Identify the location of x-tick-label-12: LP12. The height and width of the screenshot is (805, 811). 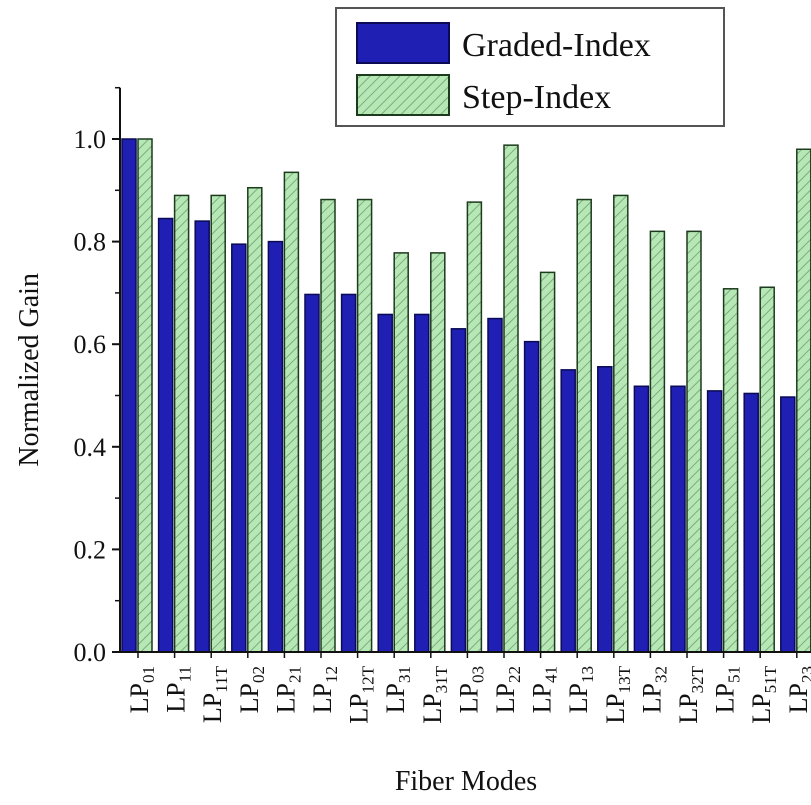
(324, 689).